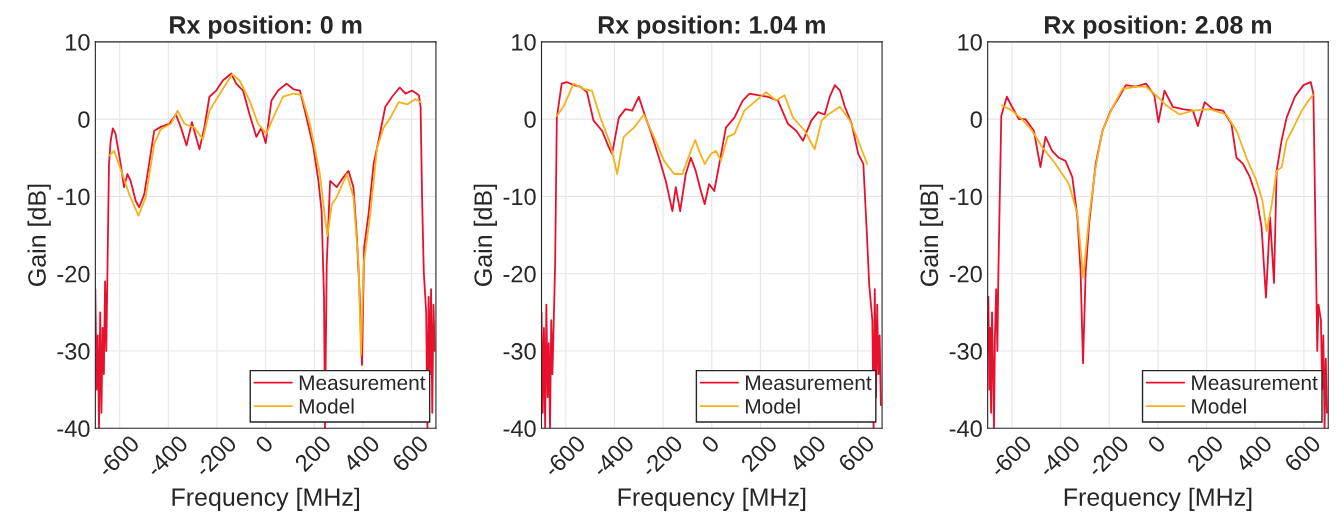  What do you see at coordinates (711, 27) in the screenshot?
I see `chart-title: Rx position: 1.04 m` at bounding box center [711, 27].